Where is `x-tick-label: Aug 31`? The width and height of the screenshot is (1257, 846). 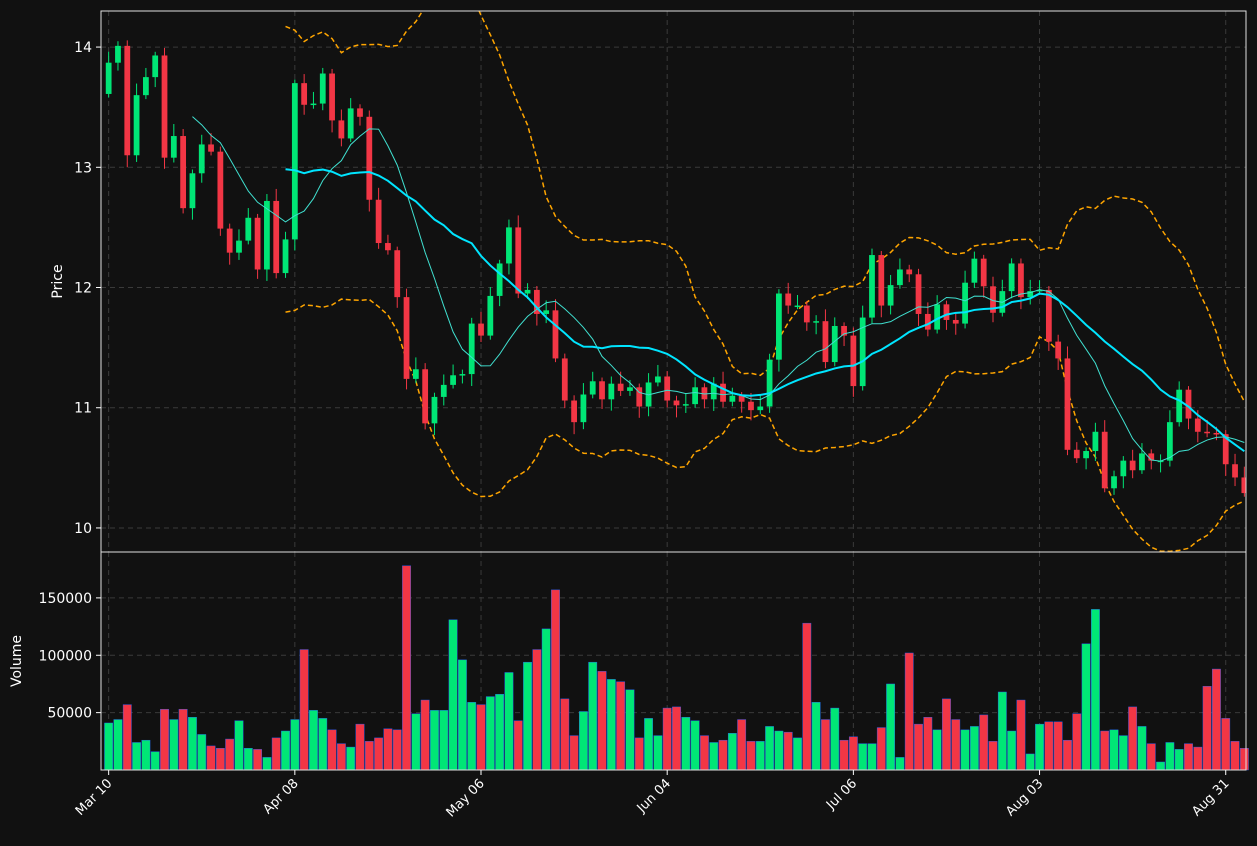 x-tick-label: Aug 31 is located at coordinates (1210, 797).